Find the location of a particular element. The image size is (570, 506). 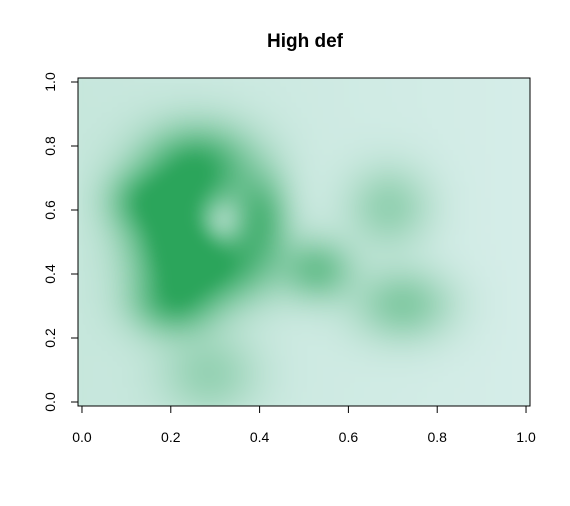

x-tick-label: 0.4 is located at coordinates (260, 437).